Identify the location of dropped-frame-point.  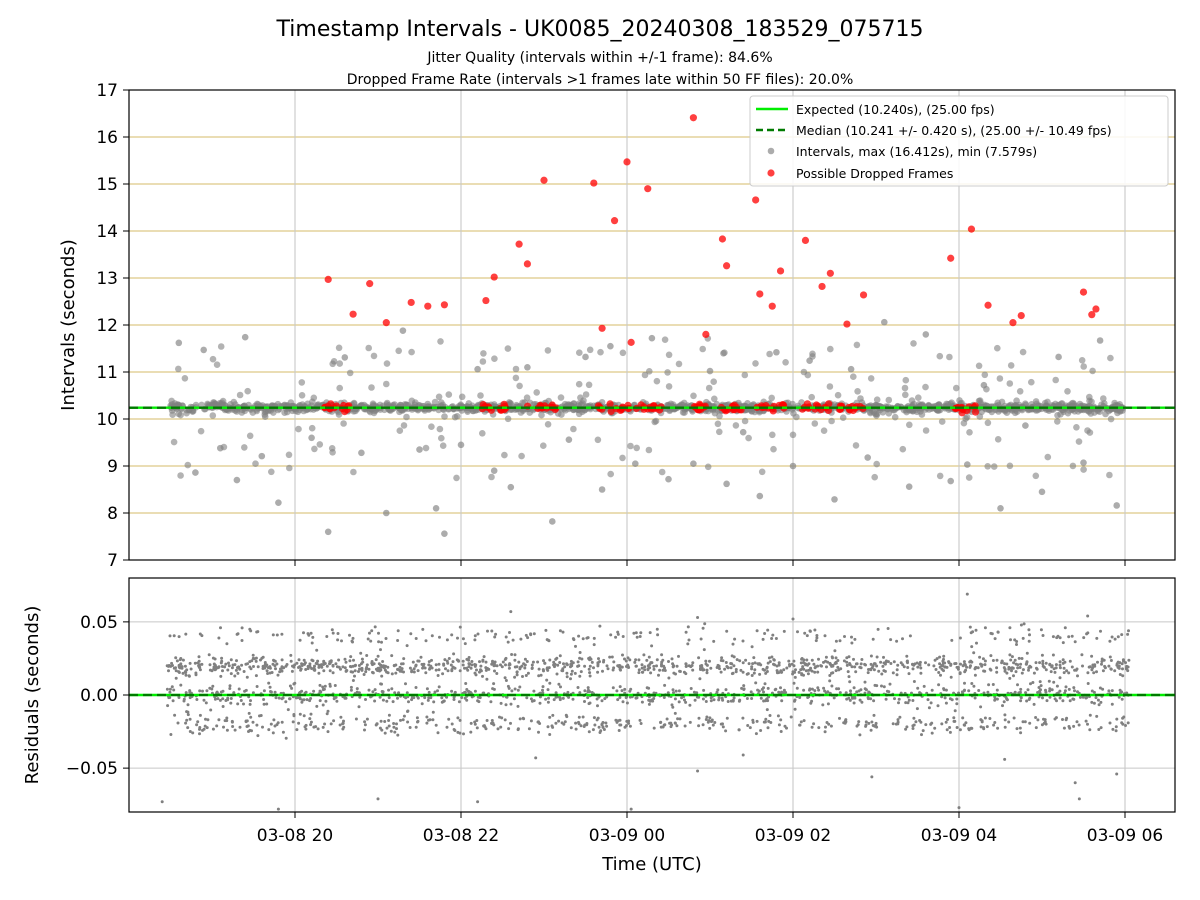
(971, 229).